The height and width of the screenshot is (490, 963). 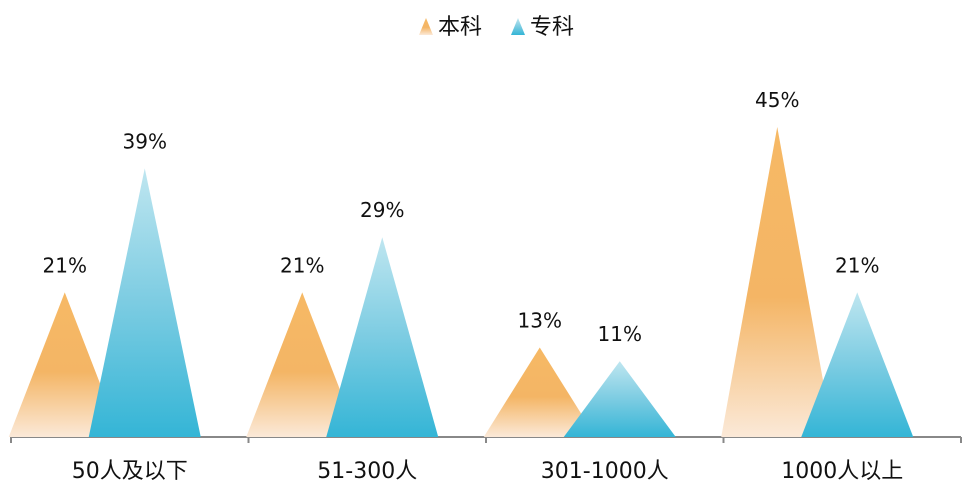 What do you see at coordinates (302, 265) in the screenshot?
I see `data-label-series-0-1: 21%` at bounding box center [302, 265].